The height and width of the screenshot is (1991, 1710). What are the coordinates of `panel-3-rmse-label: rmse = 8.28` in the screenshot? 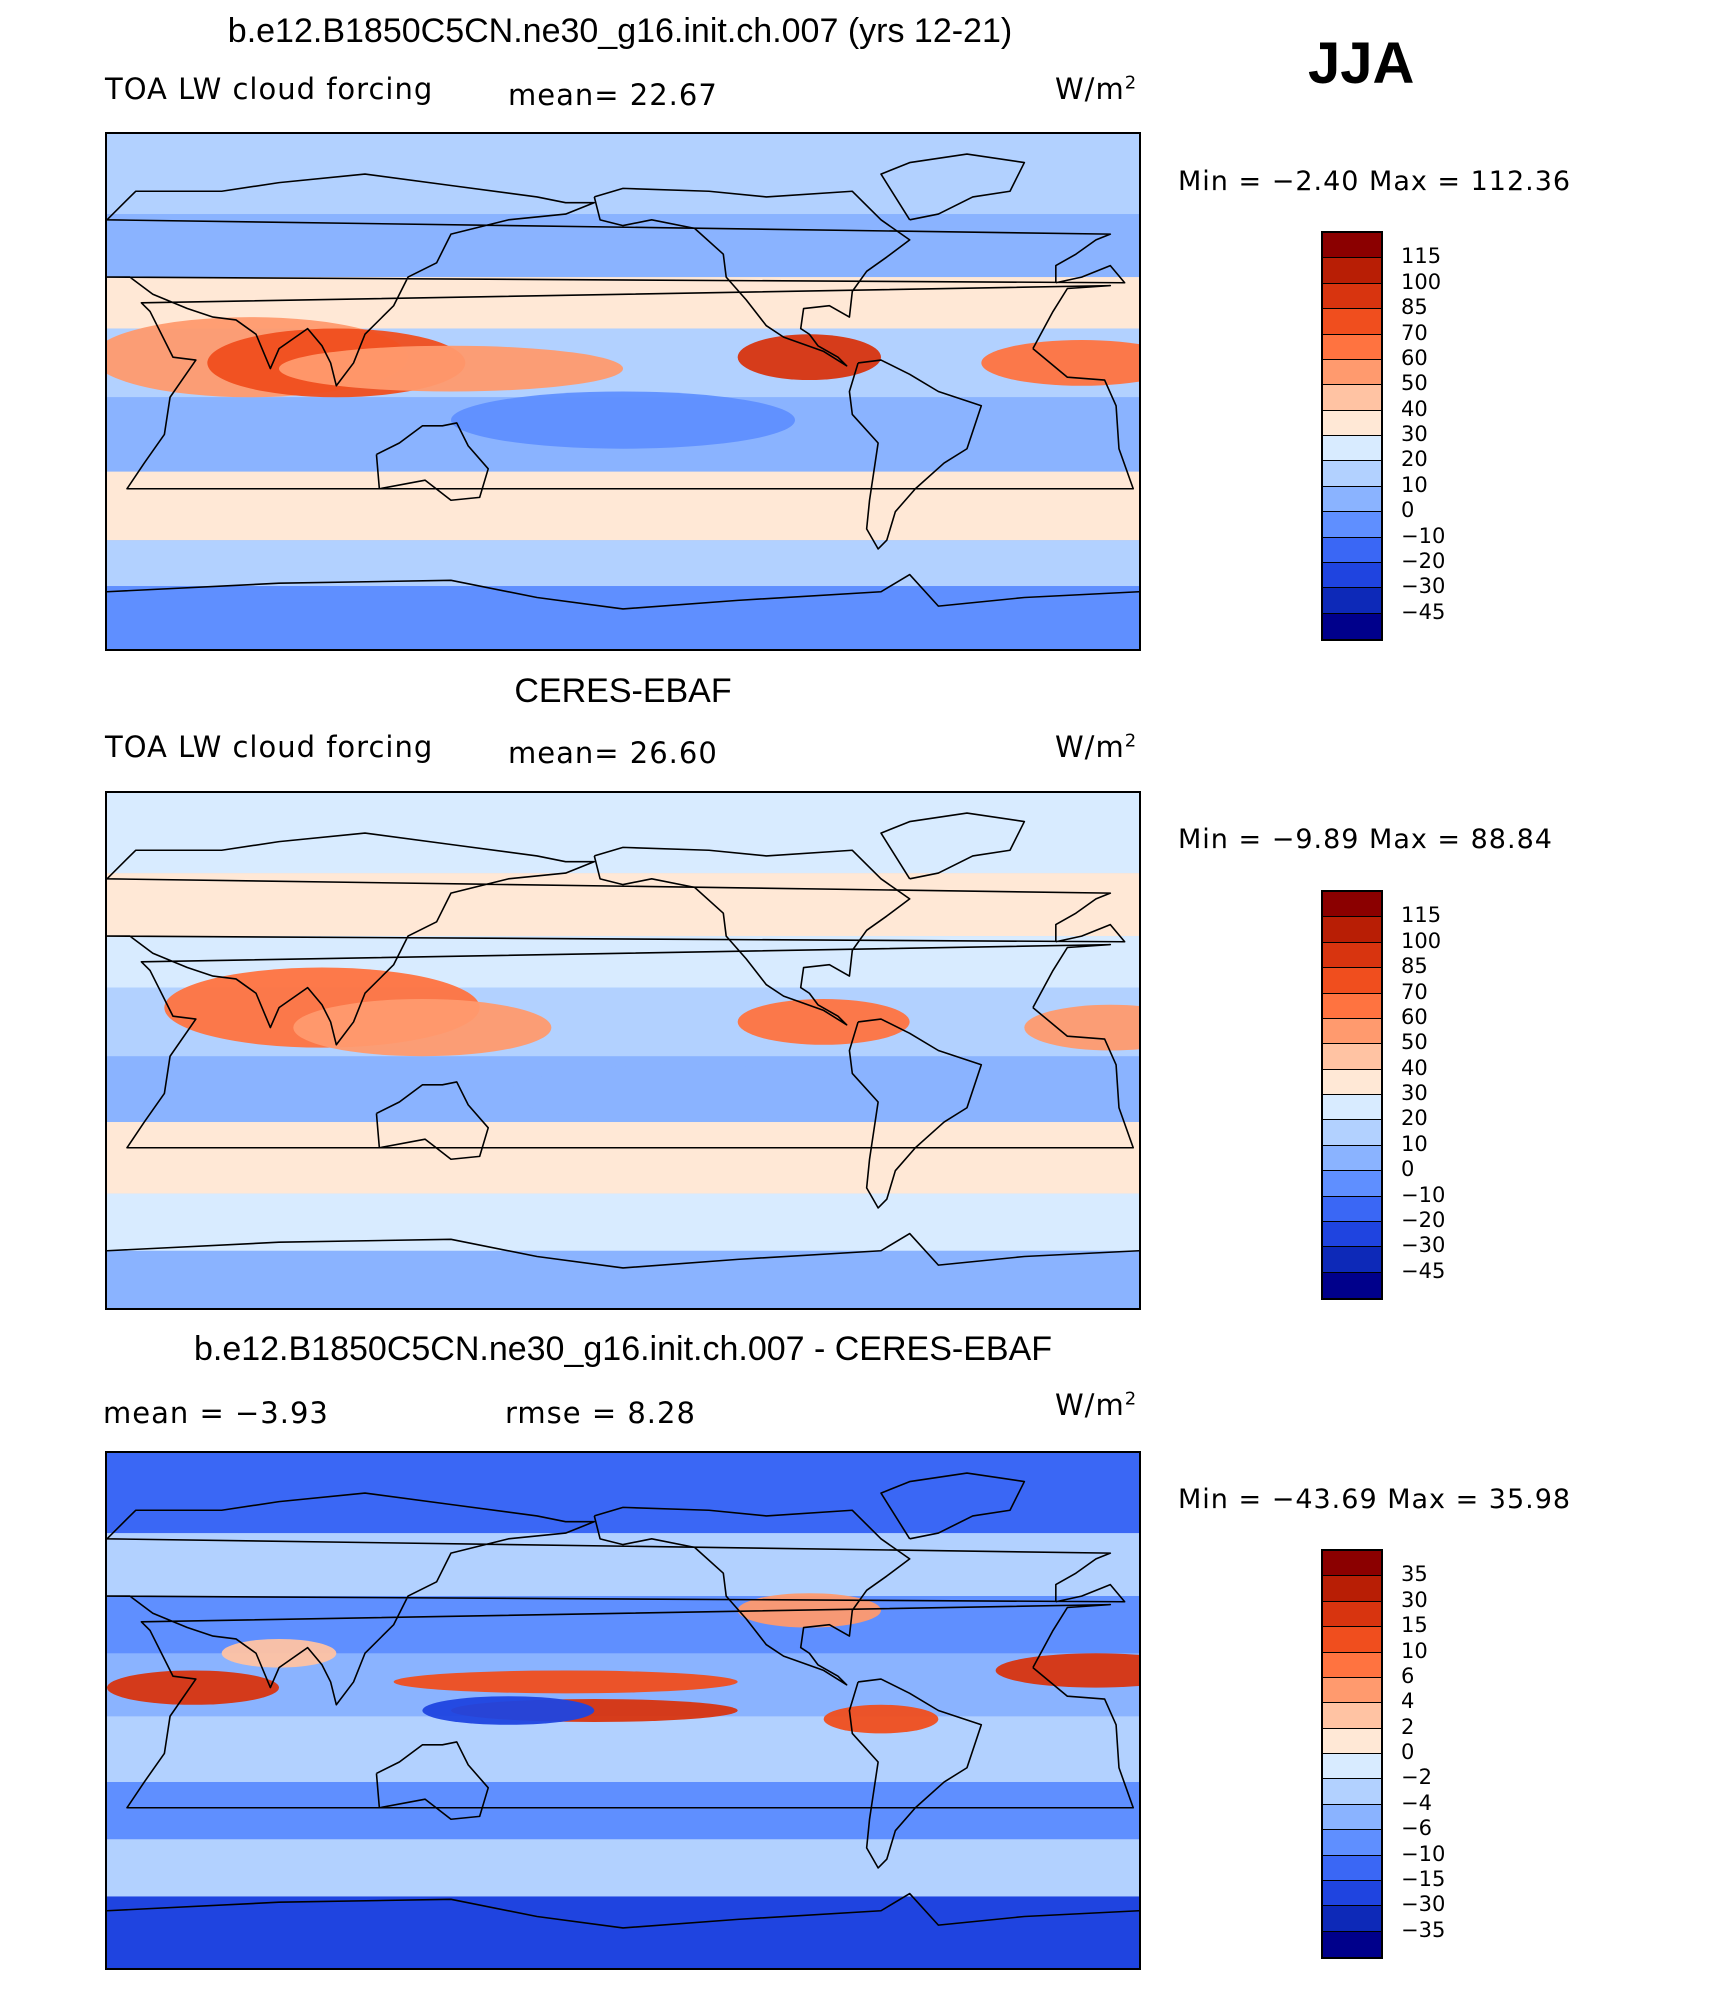 It's located at (600, 1413).